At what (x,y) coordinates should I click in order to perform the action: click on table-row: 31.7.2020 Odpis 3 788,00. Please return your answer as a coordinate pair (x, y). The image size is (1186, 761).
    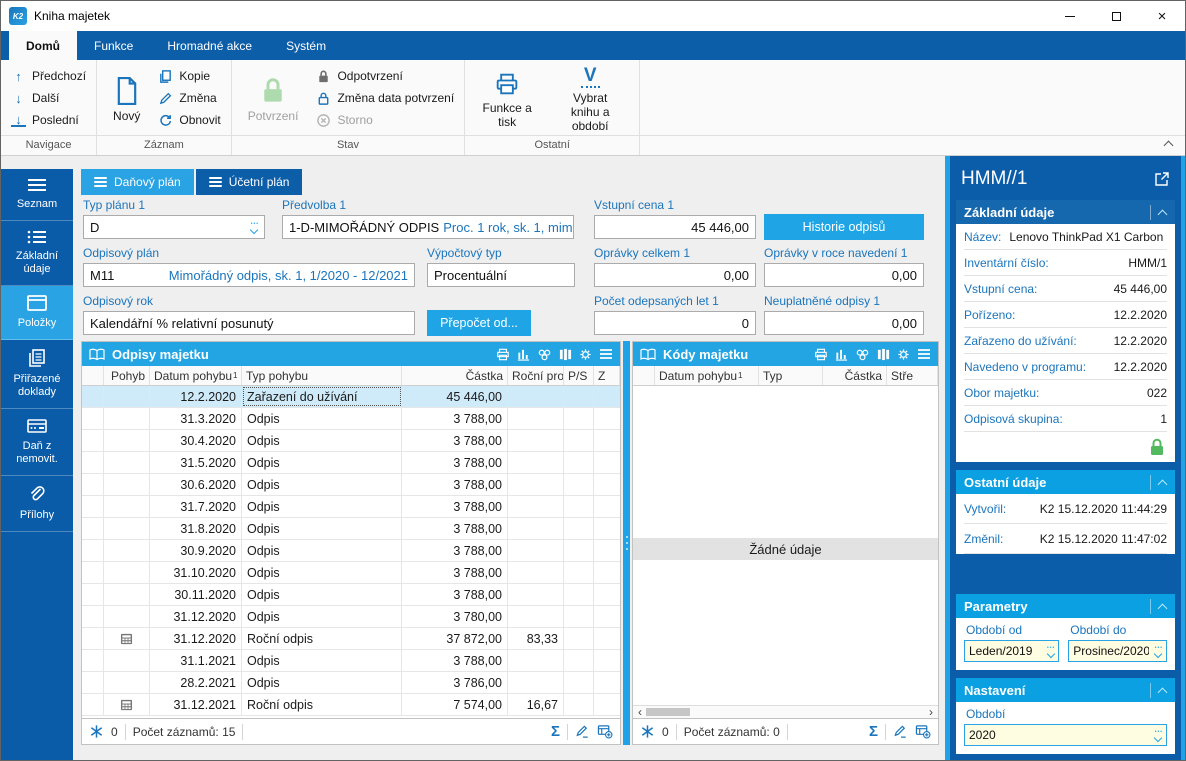
    Looking at the image, I should click on (351, 507).